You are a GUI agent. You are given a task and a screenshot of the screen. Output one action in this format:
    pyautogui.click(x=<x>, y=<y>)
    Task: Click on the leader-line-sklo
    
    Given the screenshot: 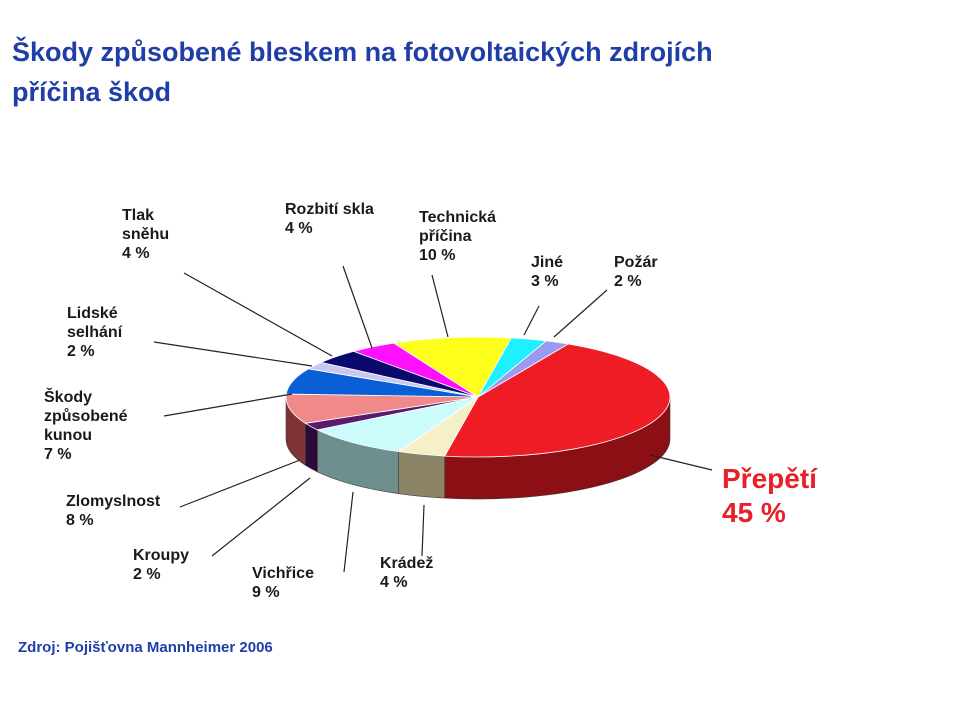 What is the action you would take?
    pyautogui.click(x=357, y=307)
    